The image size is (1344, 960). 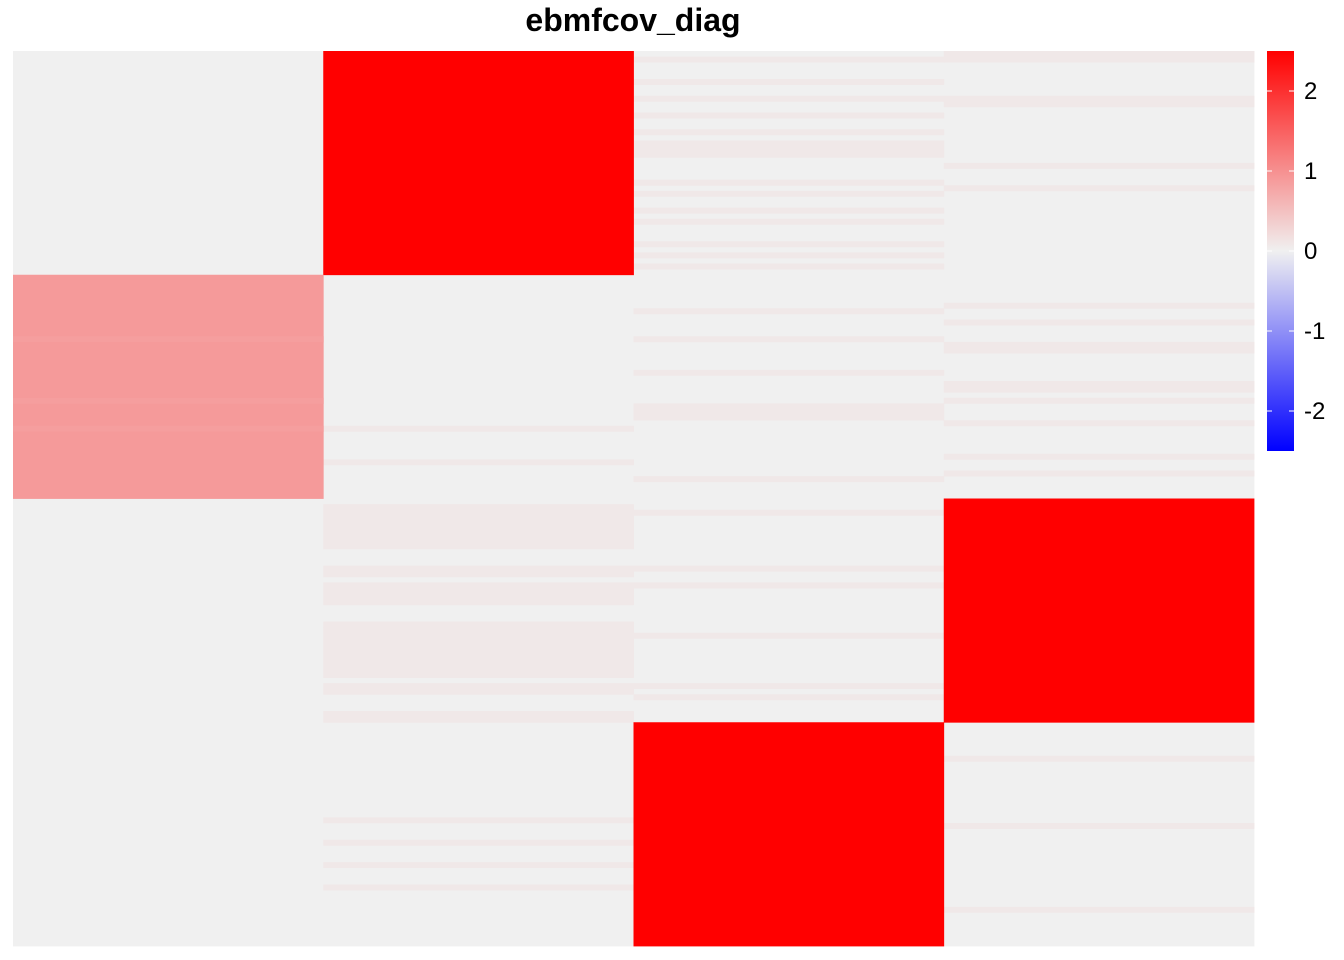 I want to click on colorbar-ticks: 2 1 0 -1 -2, so click(x=1296, y=251).